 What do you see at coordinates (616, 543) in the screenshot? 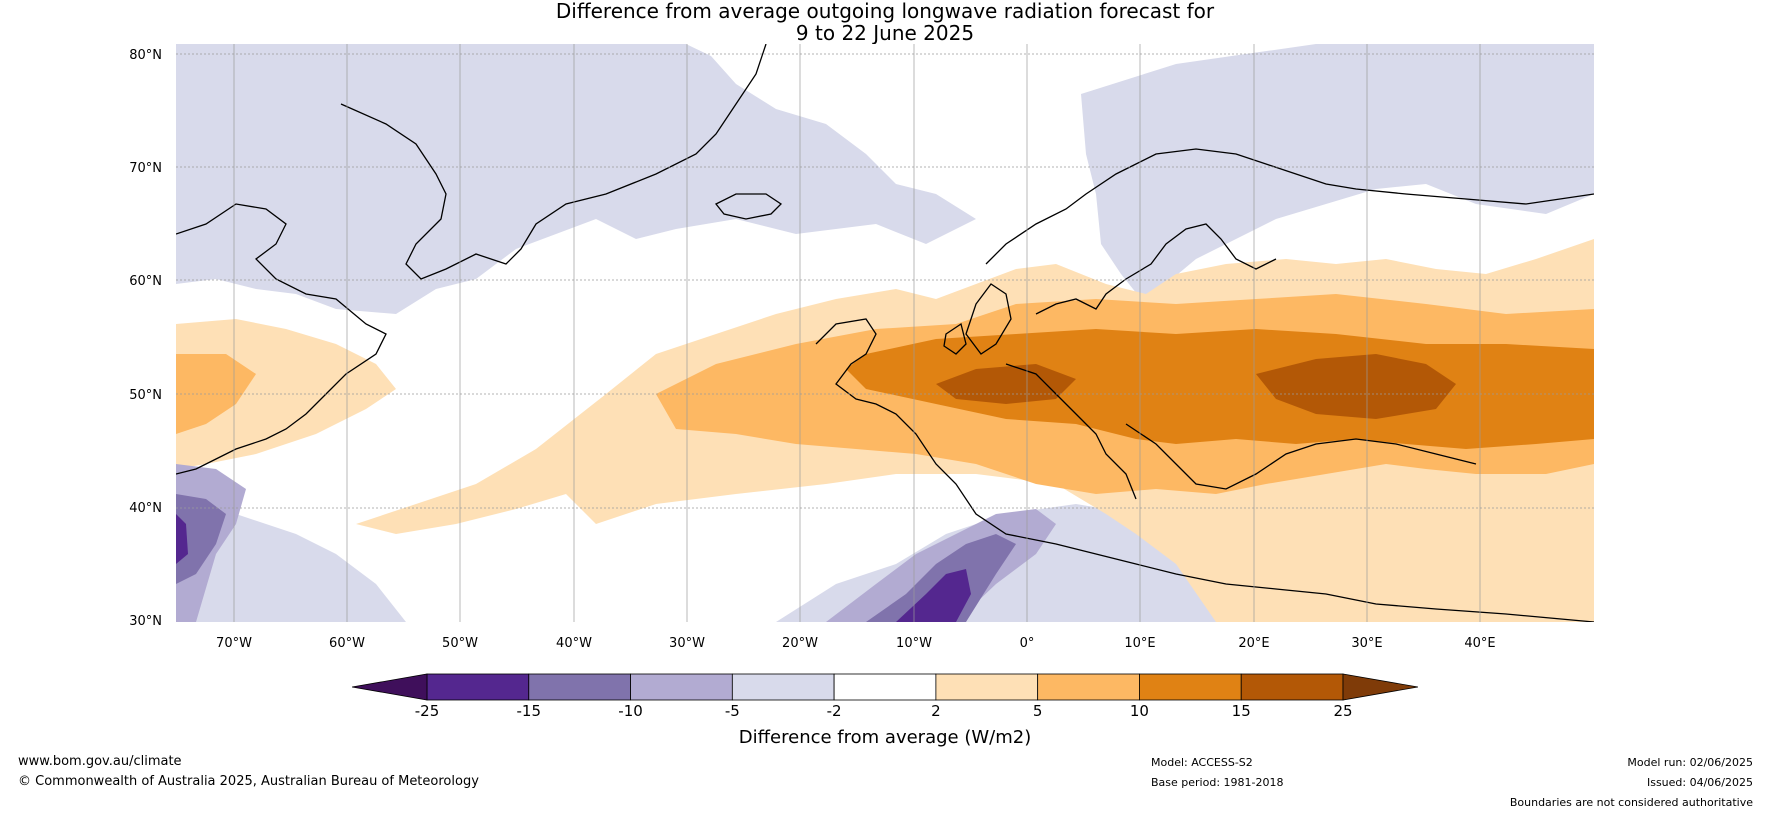
I see `negative-anomaly-strong` at bounding box center [616, 543].